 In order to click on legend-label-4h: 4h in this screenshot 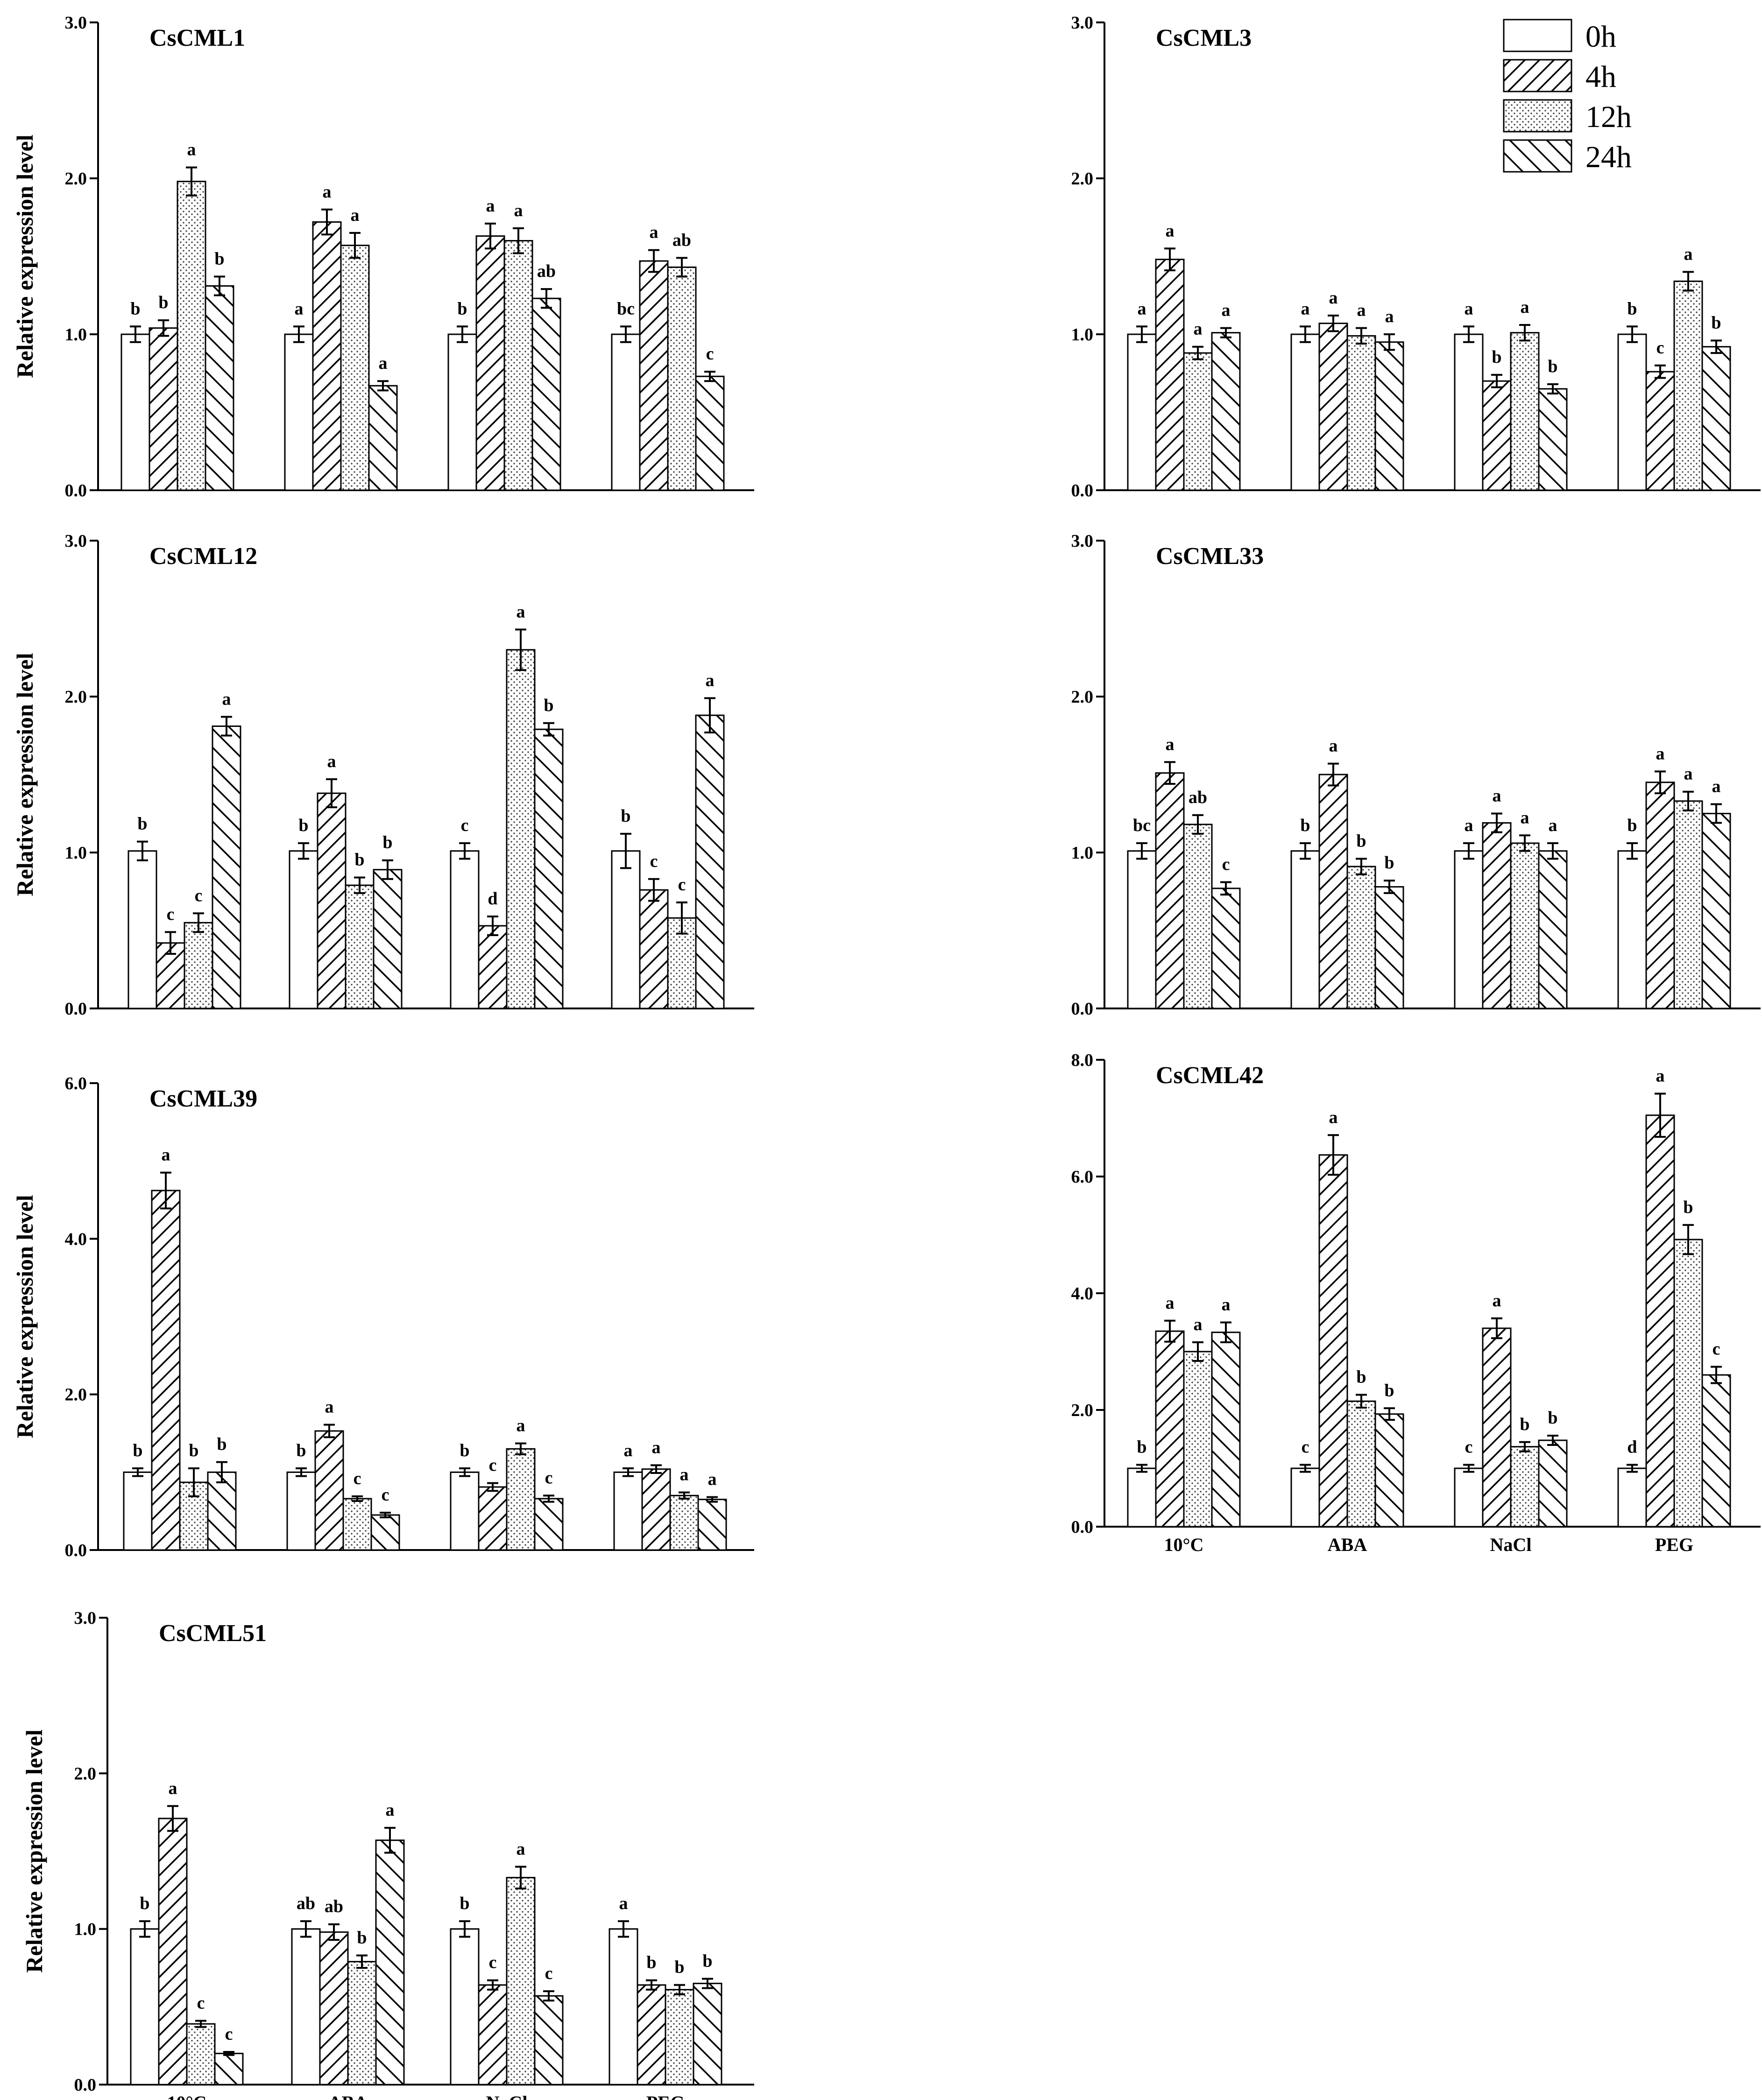, I will do `click(1601, 77)`.